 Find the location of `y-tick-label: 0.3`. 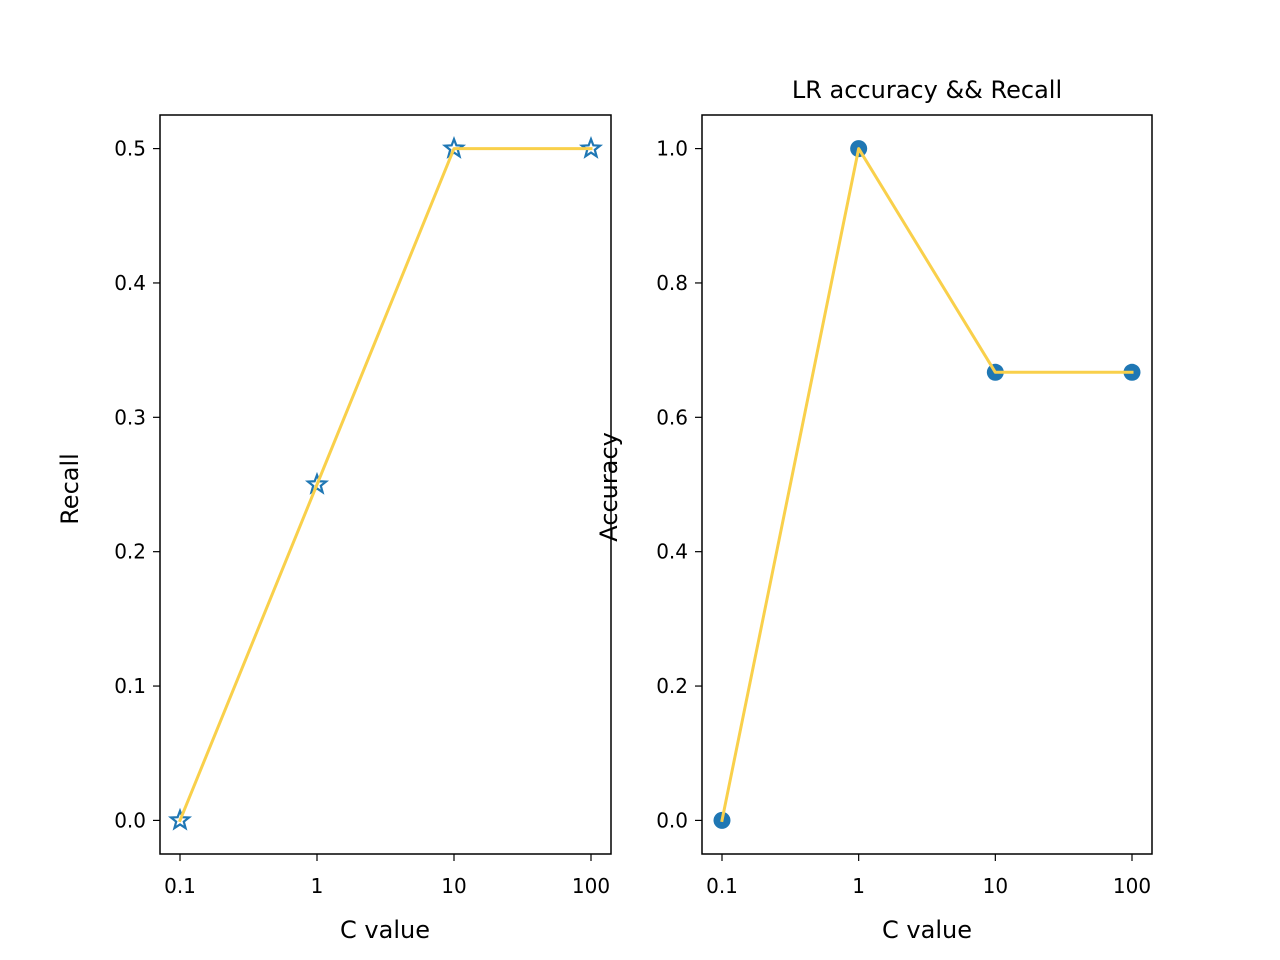

y-tick-label: 0.3 is located at coordinates (130, 417).